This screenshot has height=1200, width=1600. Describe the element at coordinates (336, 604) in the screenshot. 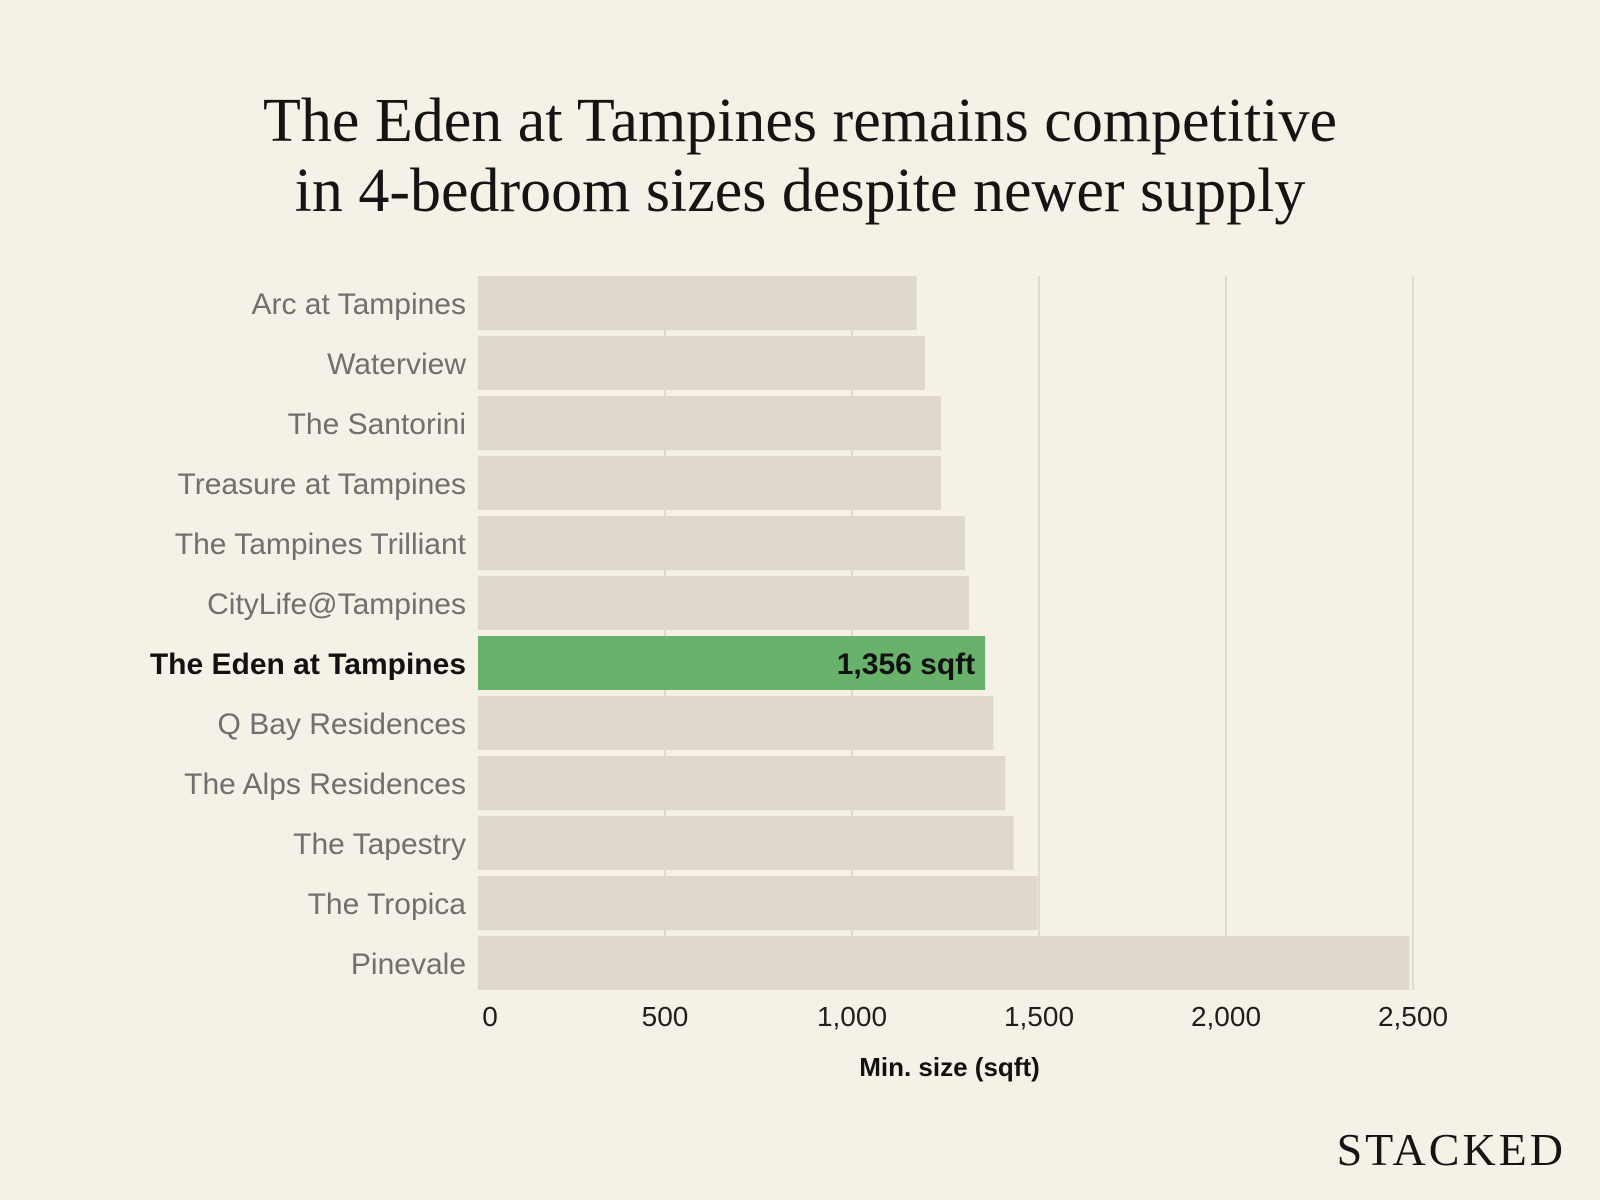

I see `category-label-citylife-tampines: CityLife@Tampines` at that location.